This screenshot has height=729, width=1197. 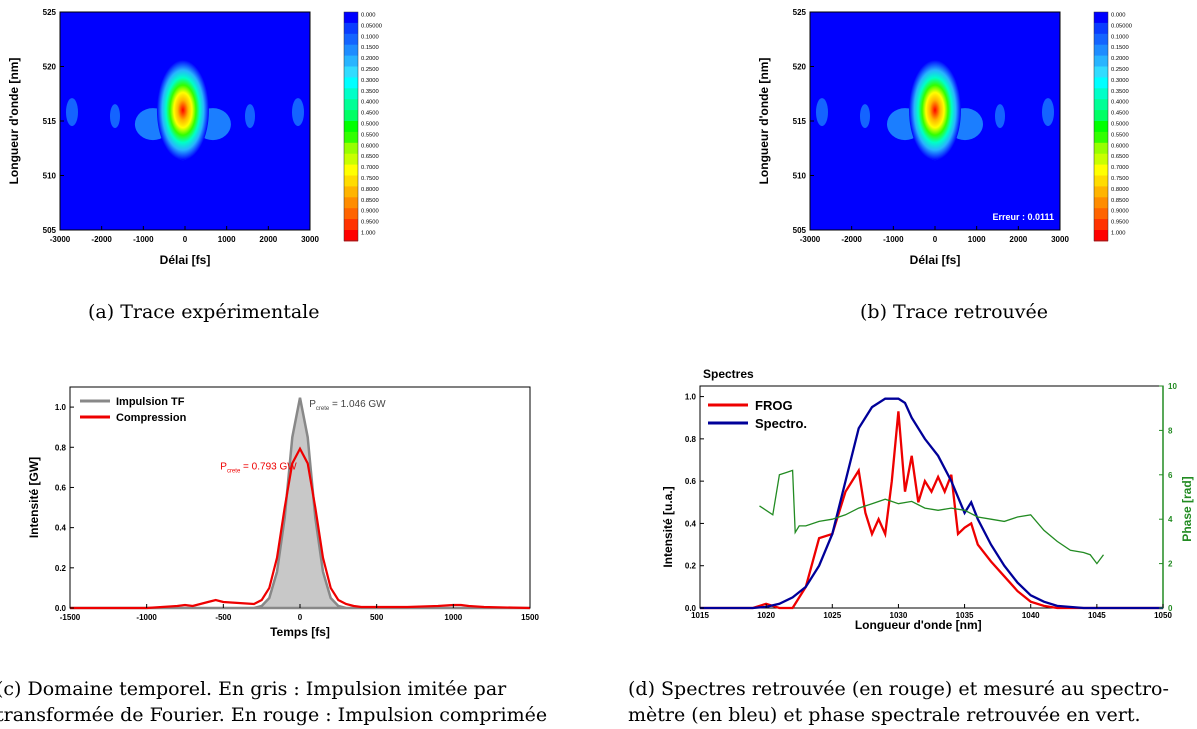 I want to click on colorbar-label: 0.6500, so click(x=370, y=157).